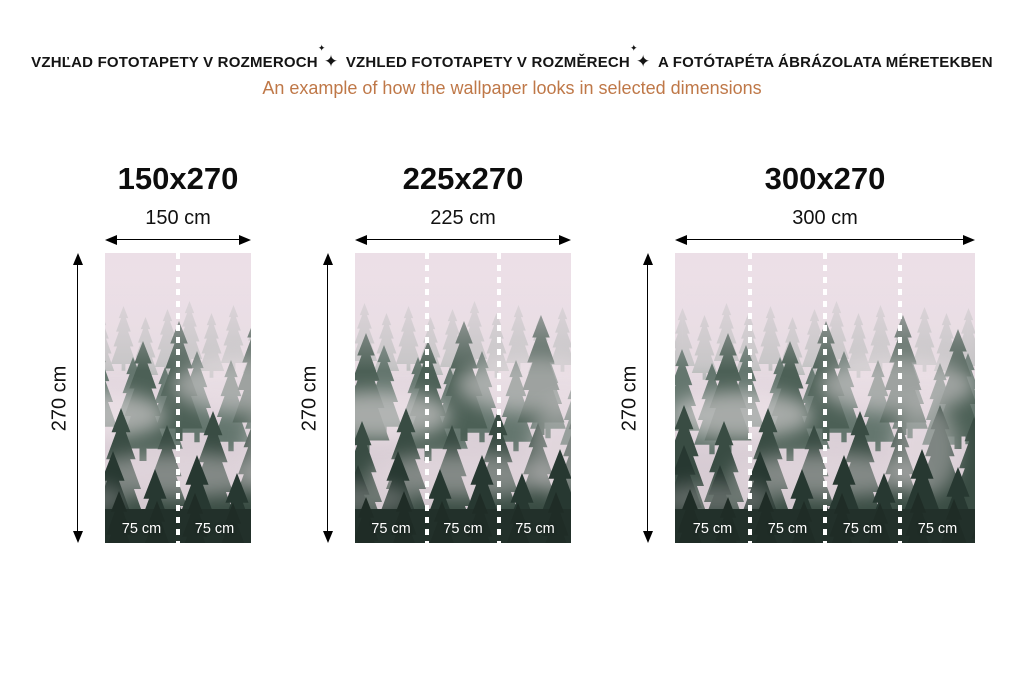  Describe the element at coordinates (178, 178) in the screenshot. I see `panel-title: 150x270` at that location.